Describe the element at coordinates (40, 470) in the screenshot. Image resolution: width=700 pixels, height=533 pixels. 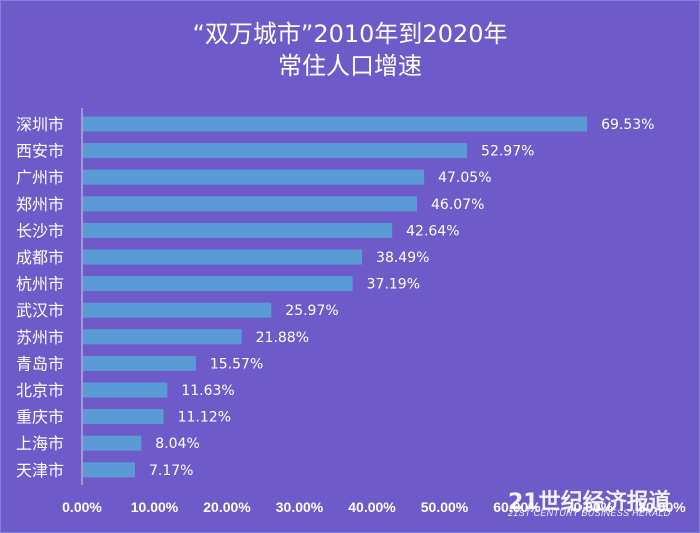
I see `category-label: 天津市` at that location.